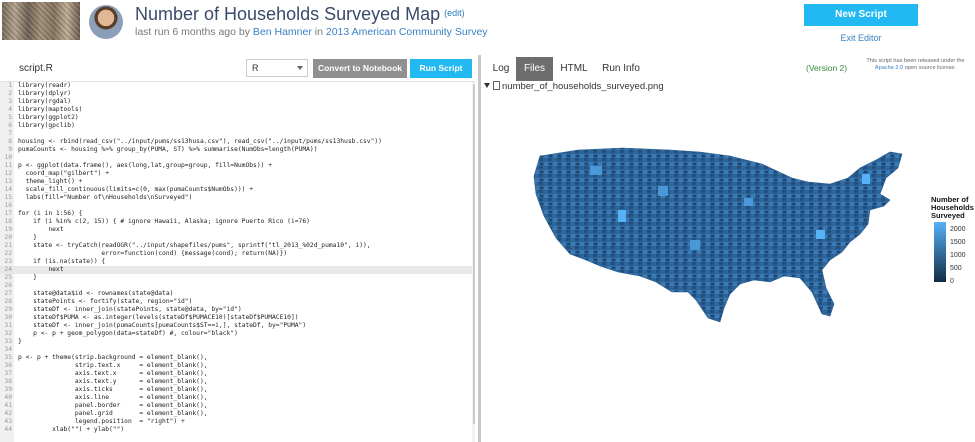 The width and height of the screenshot is (975, 442). What do you see at coordinates (236, 286) in the screenshot?
I see `code-line: 26` at bounding box center [236, 286].